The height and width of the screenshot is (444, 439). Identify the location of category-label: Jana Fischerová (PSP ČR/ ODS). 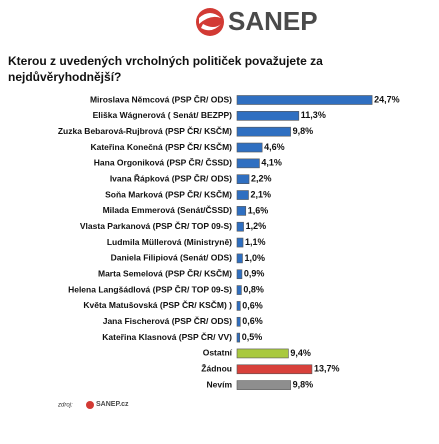
(167, 320).